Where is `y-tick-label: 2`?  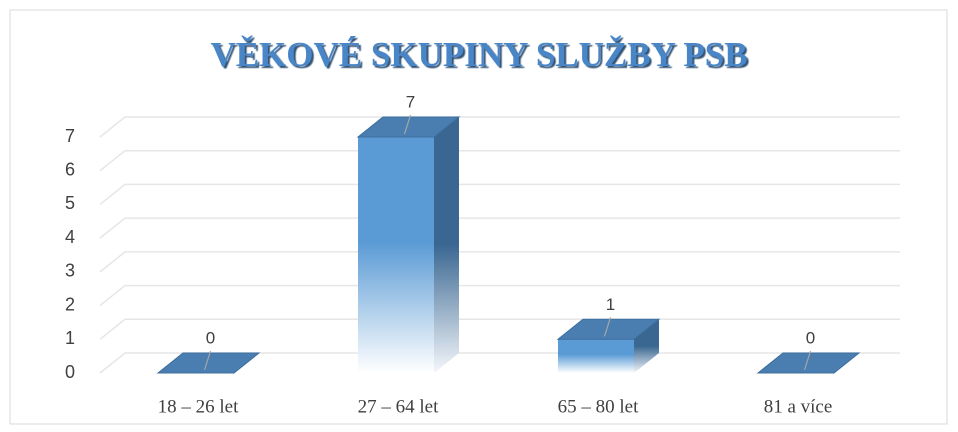 y-tick-label: 2 is located at coordinates (70, 304).